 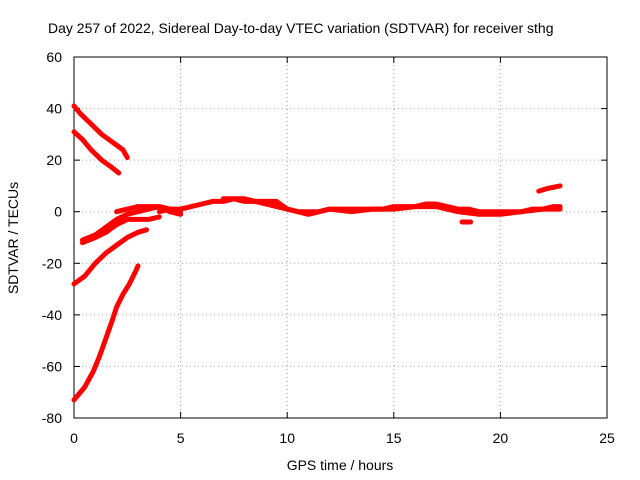 What do you see at coordinates (54, 160) in the screenshot?
I see `y-tick-label: 20` at bounding box center [54, 160].